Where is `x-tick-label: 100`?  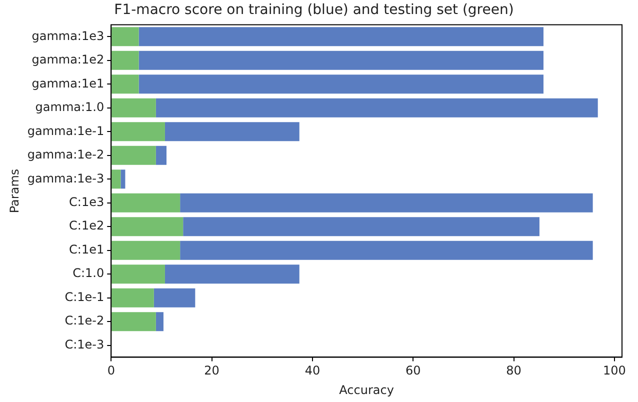 x-tick-label: 100 is located at coordinates (614, 371).